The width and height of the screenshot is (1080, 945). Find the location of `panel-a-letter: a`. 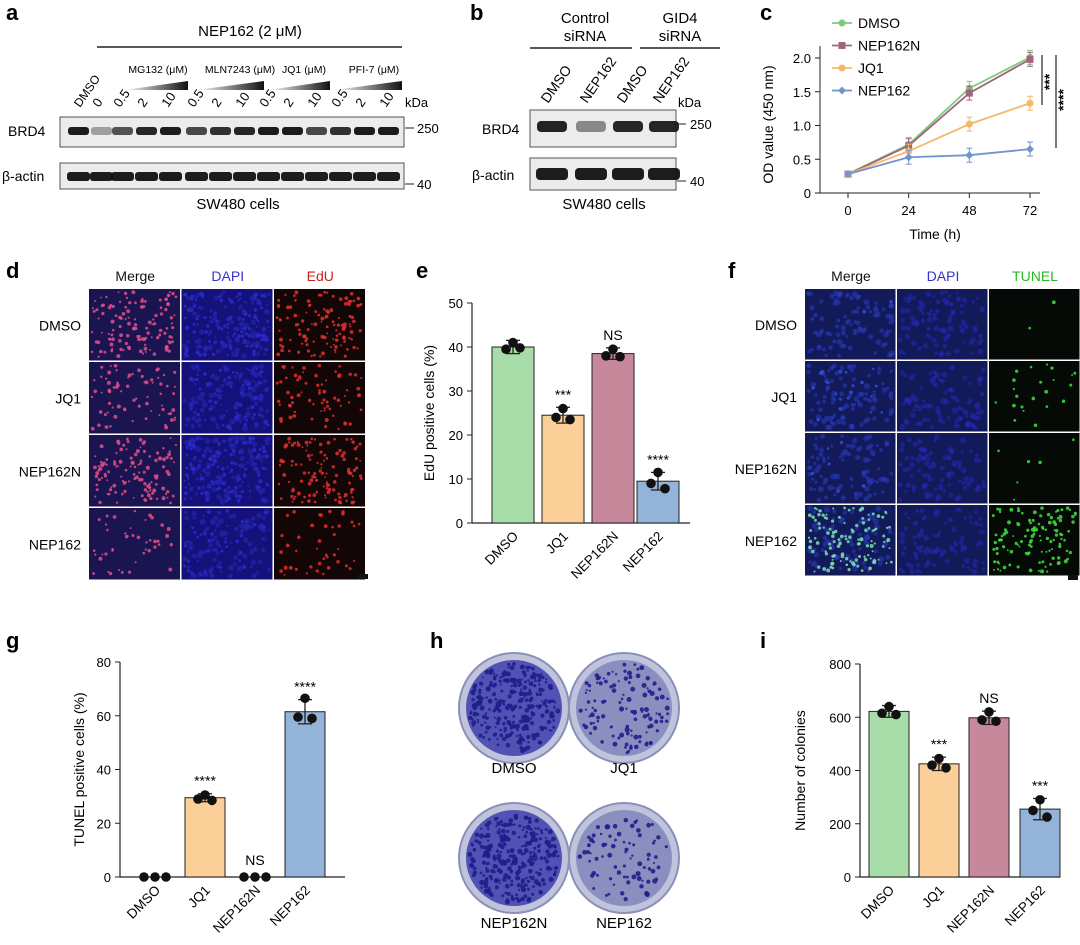

panel-a-letter: a is located at coordinates (12, 12).